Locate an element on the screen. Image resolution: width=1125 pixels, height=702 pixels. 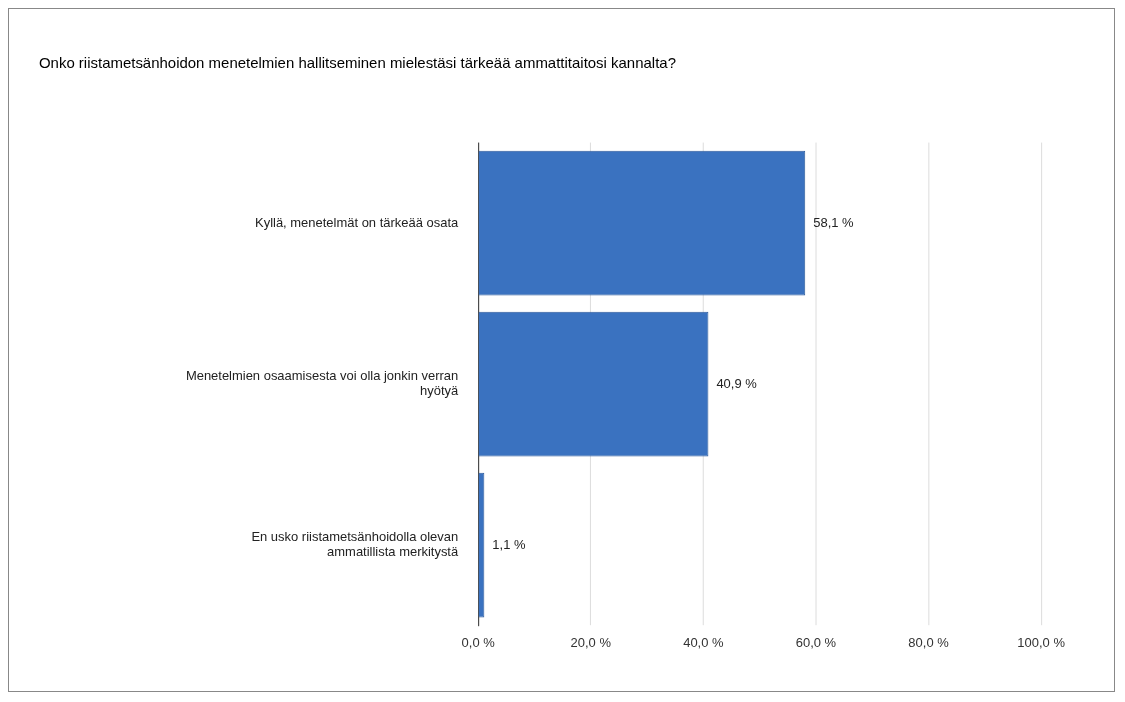
y-tick-label: Kyllä, menetelmät on tärkeää osata is located at coordinates (357, 222).